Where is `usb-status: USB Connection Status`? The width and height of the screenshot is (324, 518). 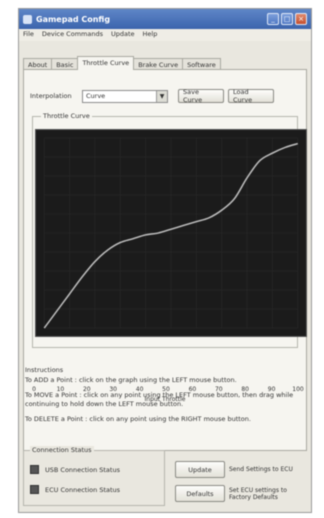
usb-status: USB Connection Status is located at coordinates (75, 469).